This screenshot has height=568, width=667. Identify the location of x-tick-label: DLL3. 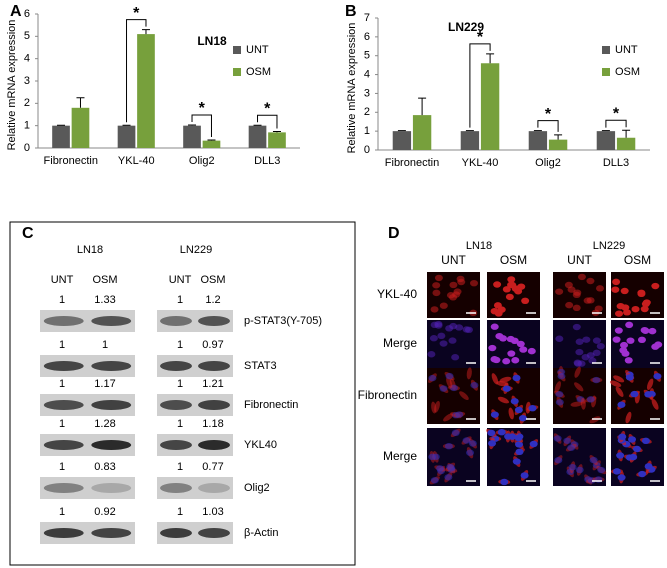
(616, 163).